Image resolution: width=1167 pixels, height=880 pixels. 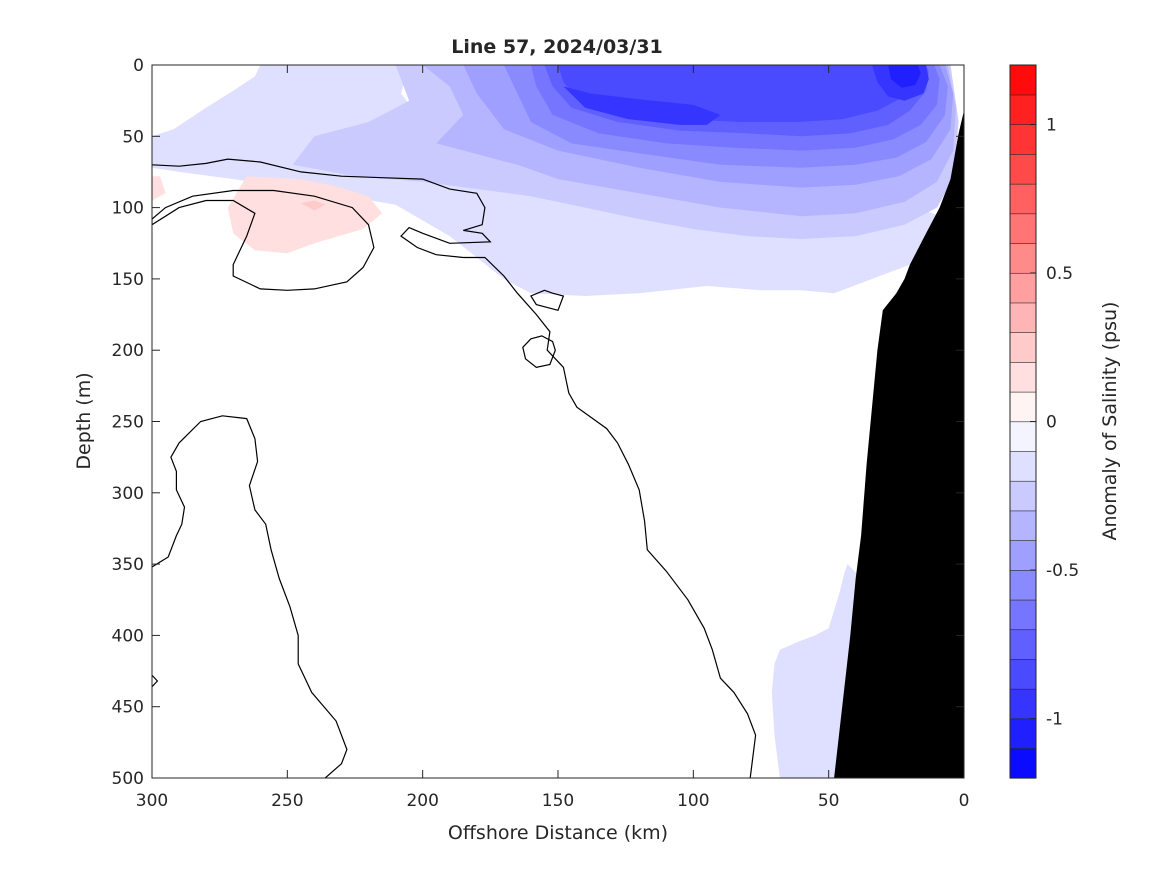 I want to click on x-tick-label: 0, so click(x=964, y=801).